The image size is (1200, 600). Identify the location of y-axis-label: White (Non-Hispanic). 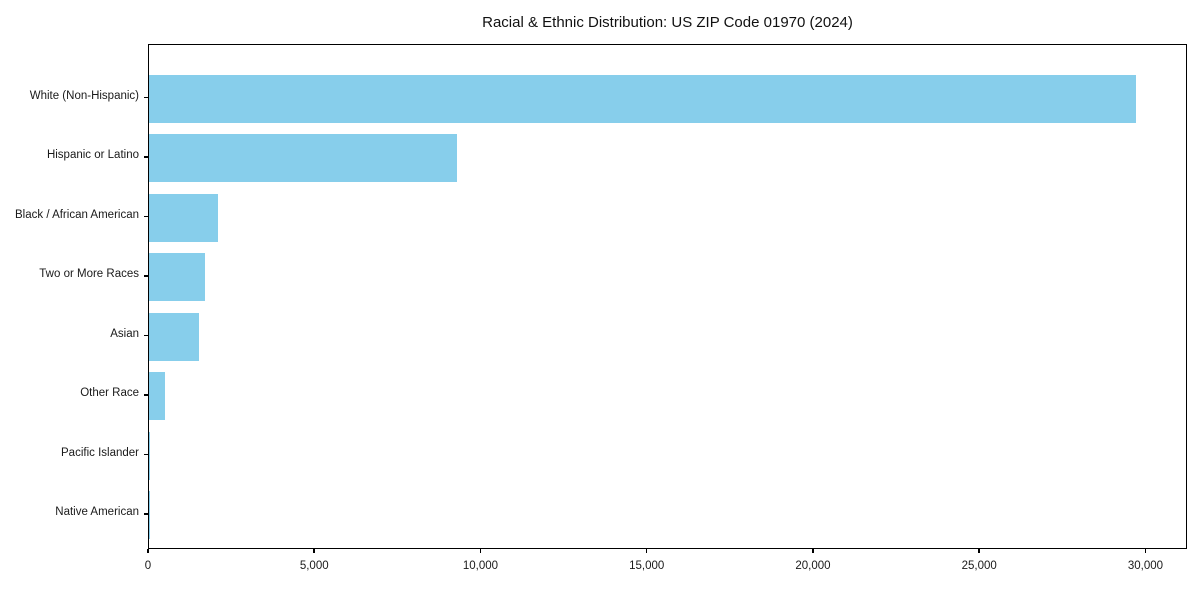
(84, 95).